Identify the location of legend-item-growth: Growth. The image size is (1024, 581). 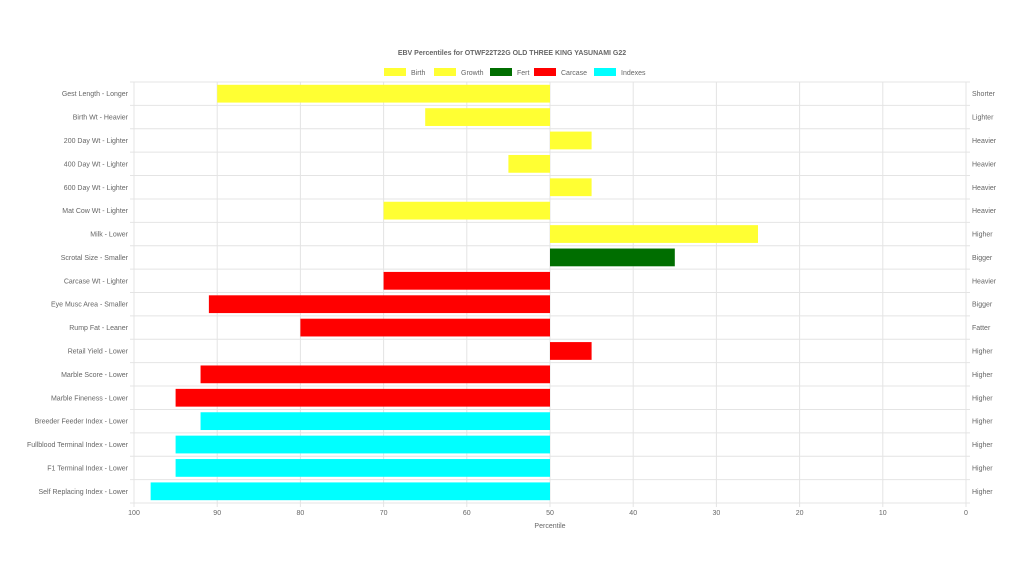
(459, 72).